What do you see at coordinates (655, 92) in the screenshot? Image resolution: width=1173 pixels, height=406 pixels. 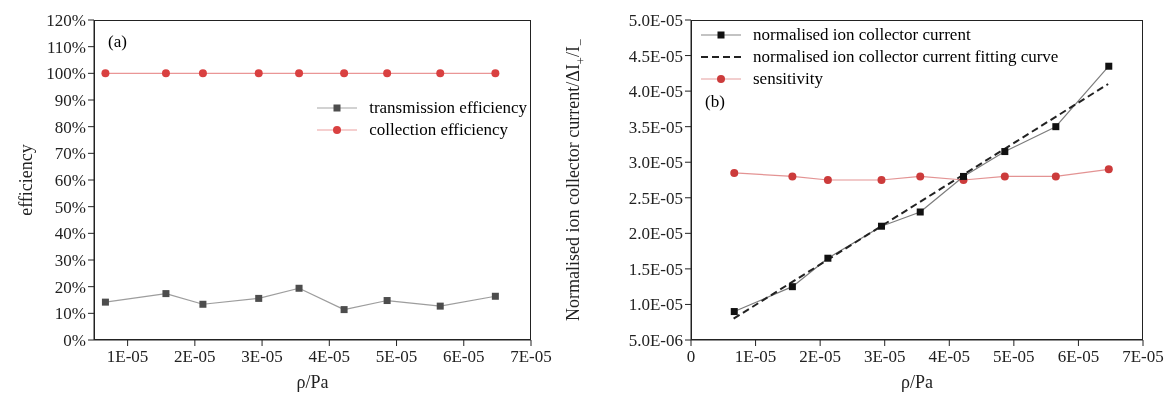 I see `y-tick-label: 4.0E-05` at bounding box center [655, 92].